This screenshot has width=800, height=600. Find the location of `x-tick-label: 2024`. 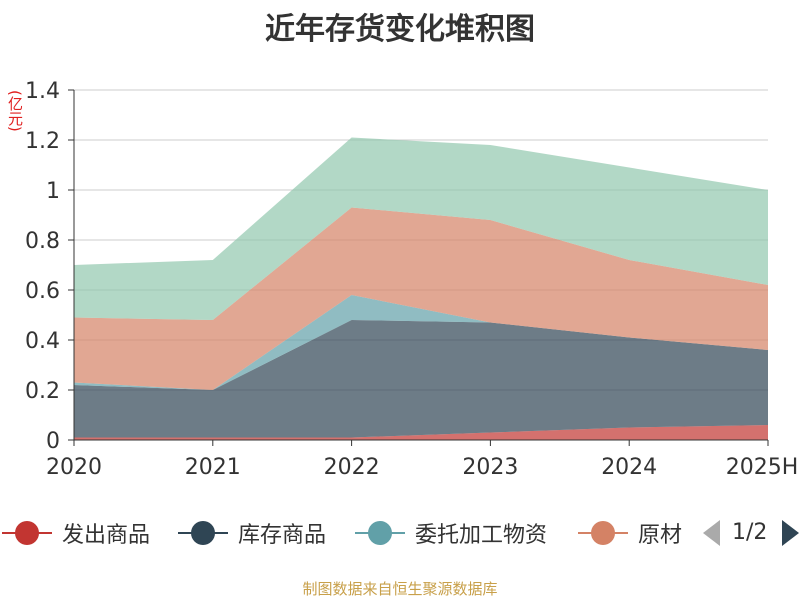

x-tick-label: 2024 is located at coordinates (629, 467).